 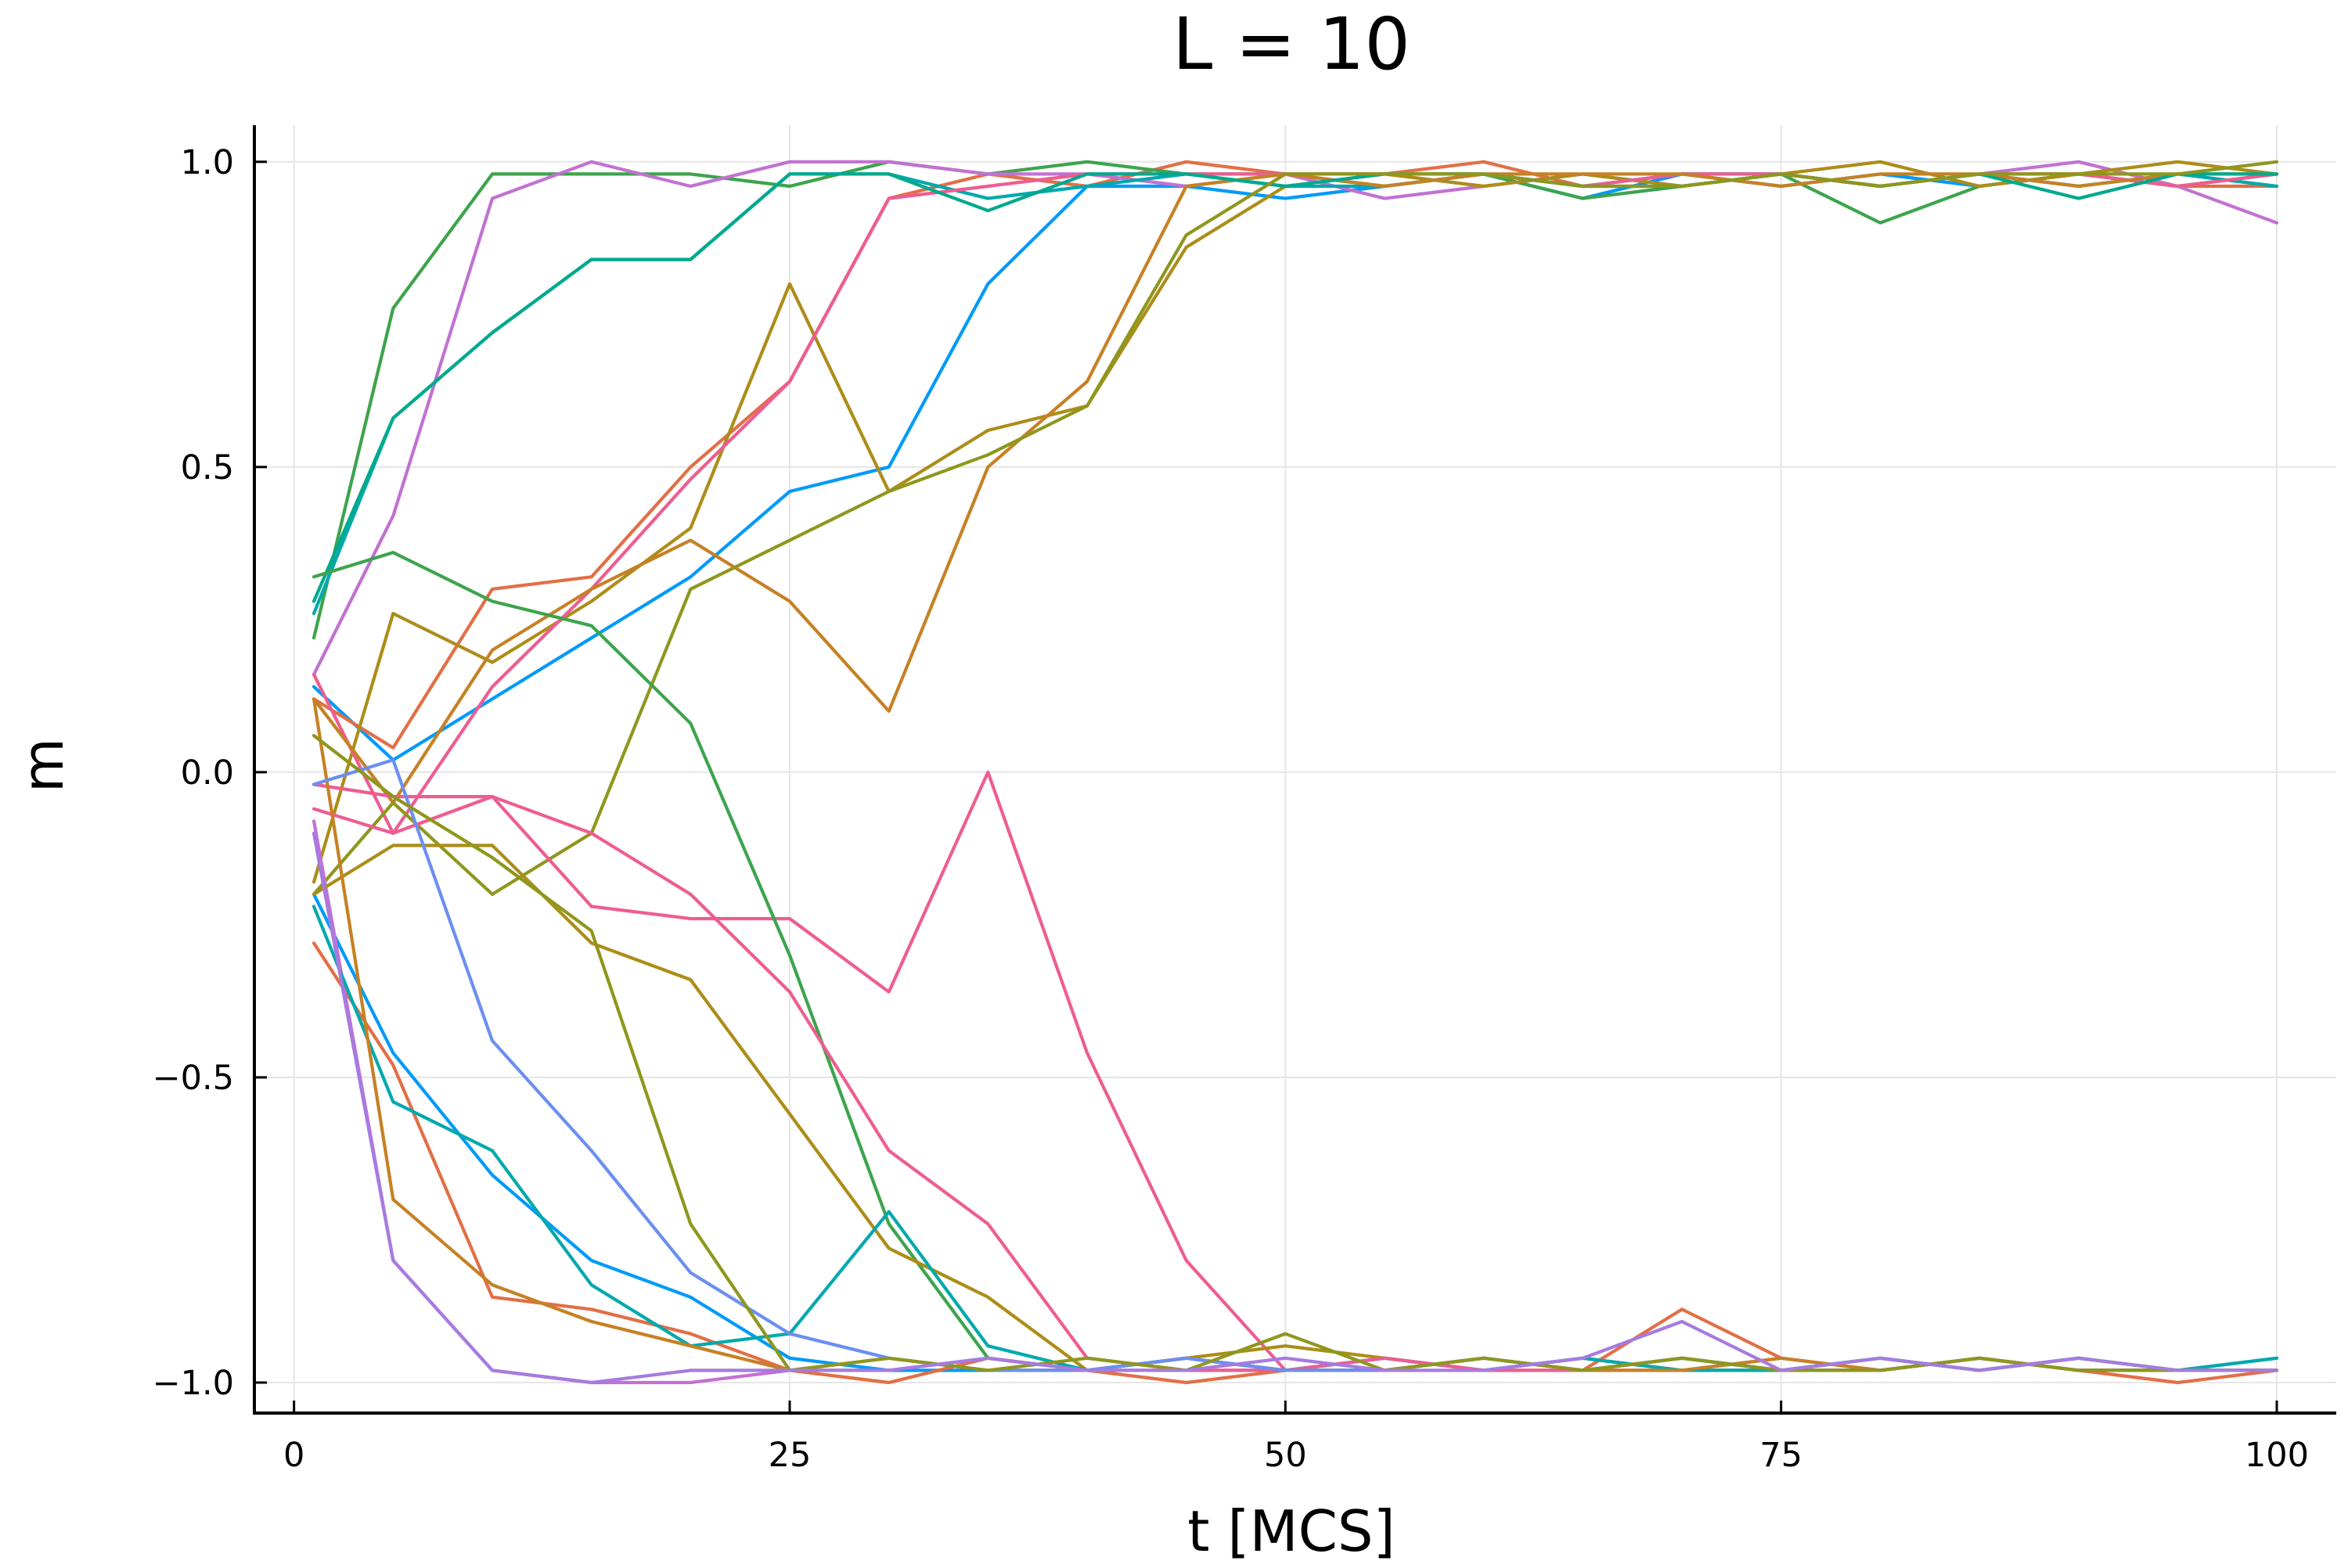 I want to click on y-tick-label: −0.5, so click(x=193, y=1079).